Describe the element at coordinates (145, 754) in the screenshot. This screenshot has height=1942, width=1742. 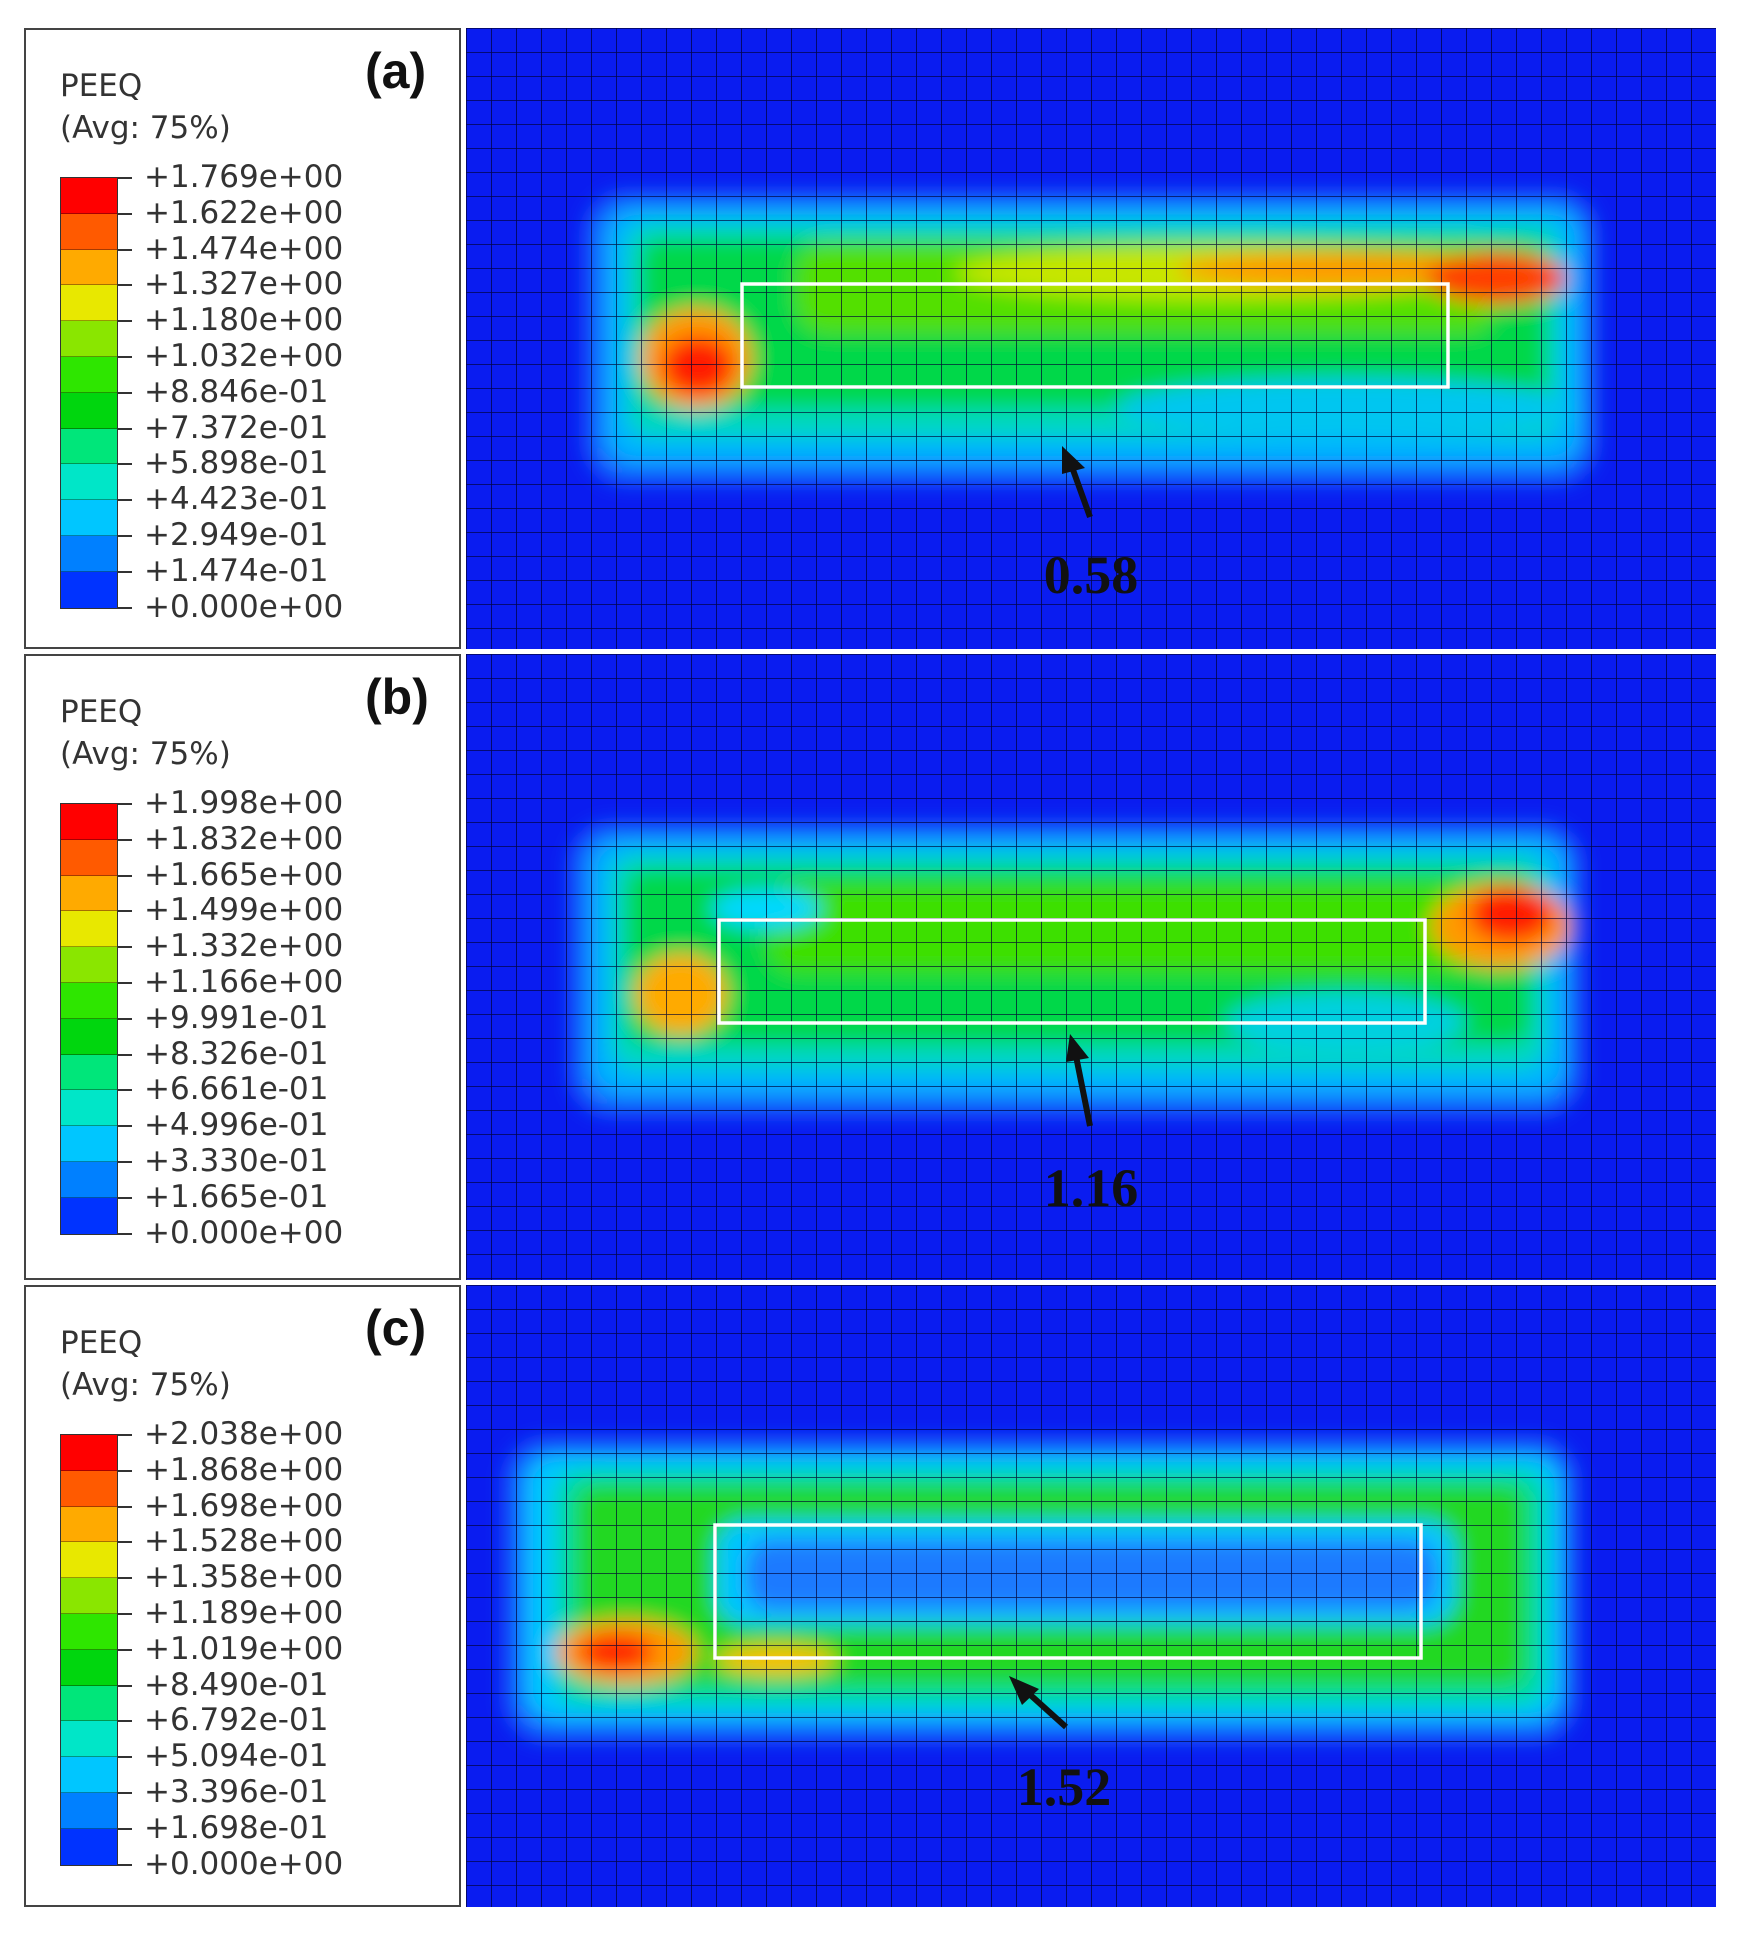
I see `legend-averaging: (Avg: 75%)` at that location.